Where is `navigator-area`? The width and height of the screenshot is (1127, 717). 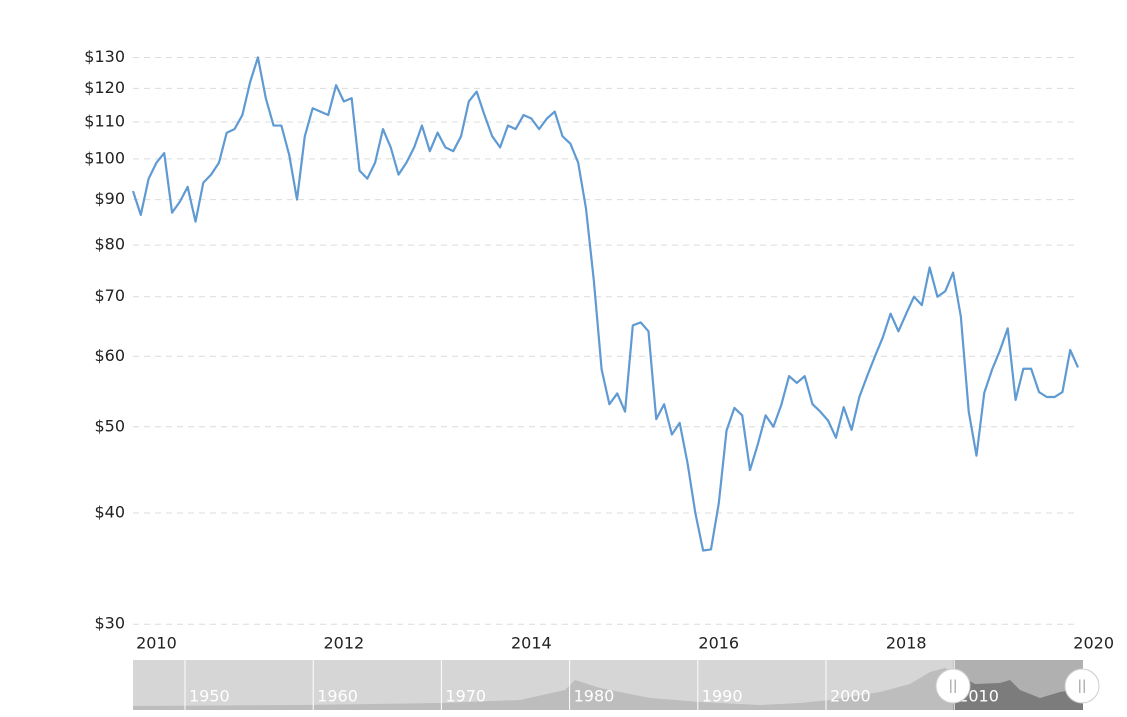 navigator-area is located at coordinates (543, 689).